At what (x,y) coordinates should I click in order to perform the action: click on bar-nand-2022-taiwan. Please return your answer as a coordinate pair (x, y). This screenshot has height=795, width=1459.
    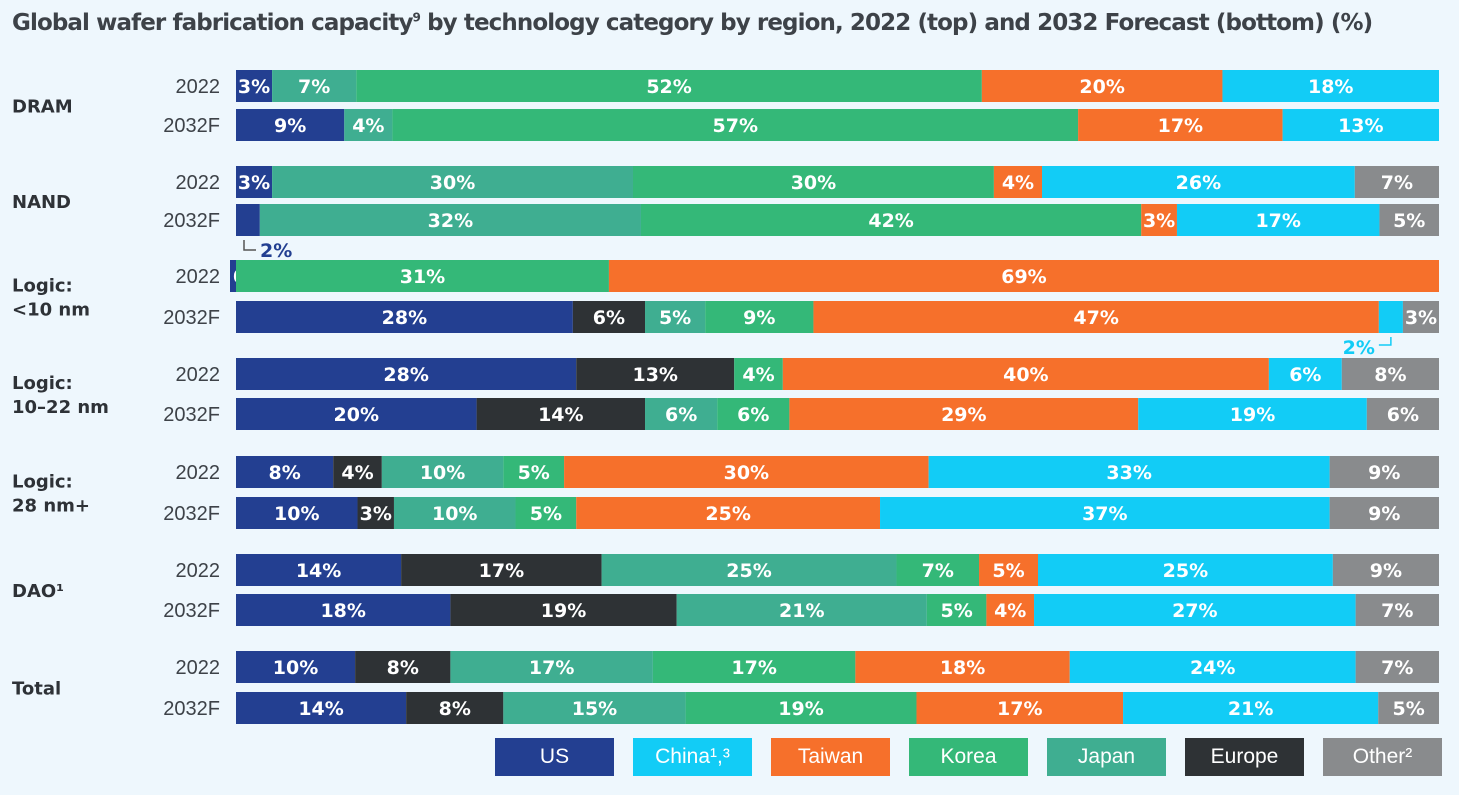
    Looking at the image, I should click on (1018, 182).